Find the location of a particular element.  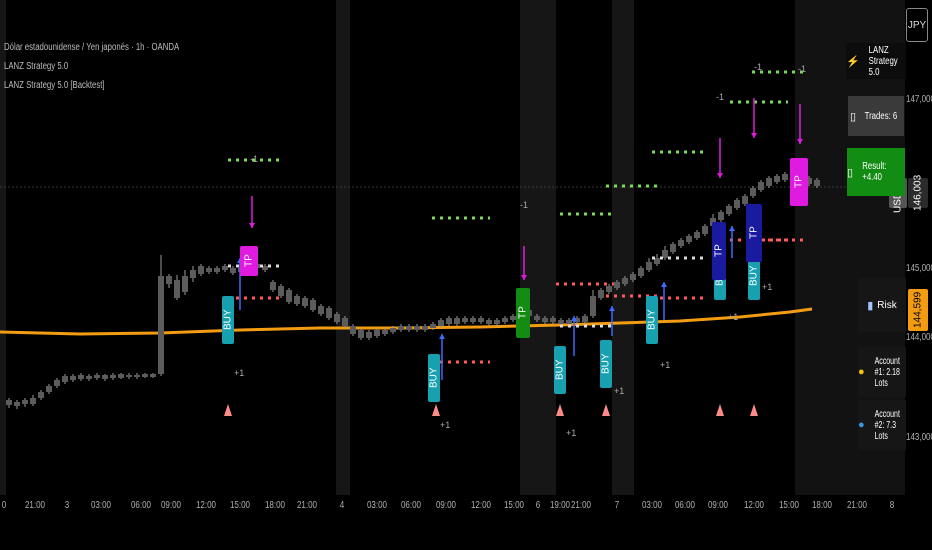

x-axis-label: 0 is located at coordinates (4, 505).